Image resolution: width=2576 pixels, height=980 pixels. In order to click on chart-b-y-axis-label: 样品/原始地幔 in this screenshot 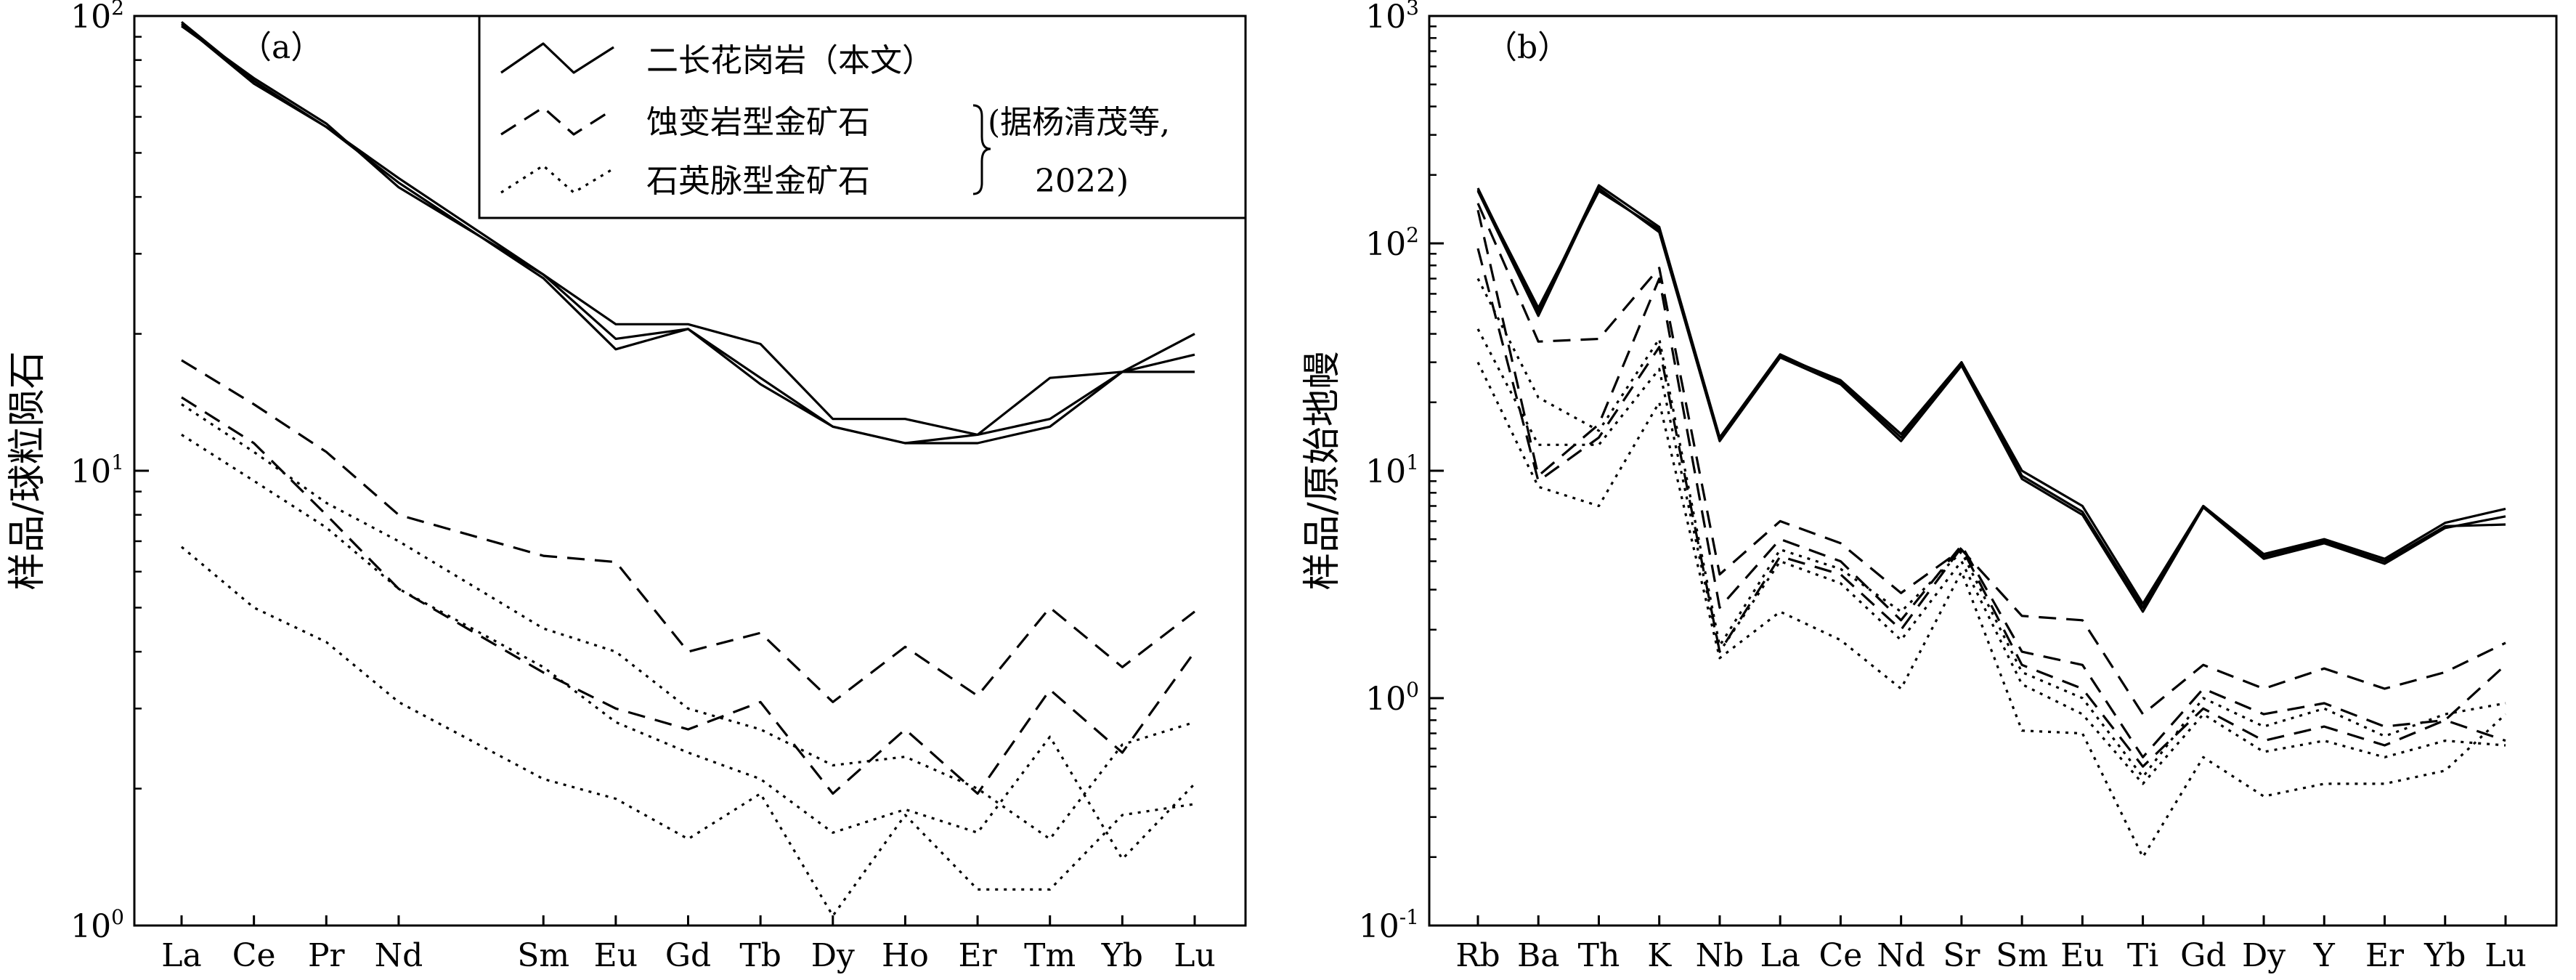, I will do `click(1323, 471)`.